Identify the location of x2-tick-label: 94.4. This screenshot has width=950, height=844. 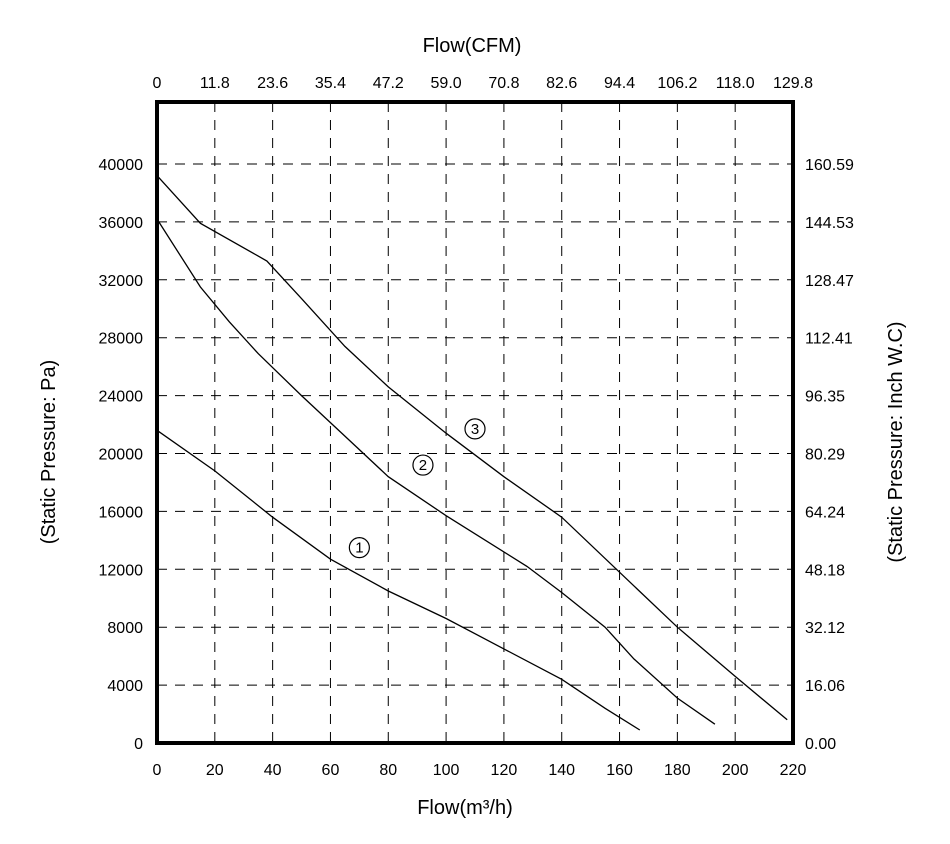
(619, 83).